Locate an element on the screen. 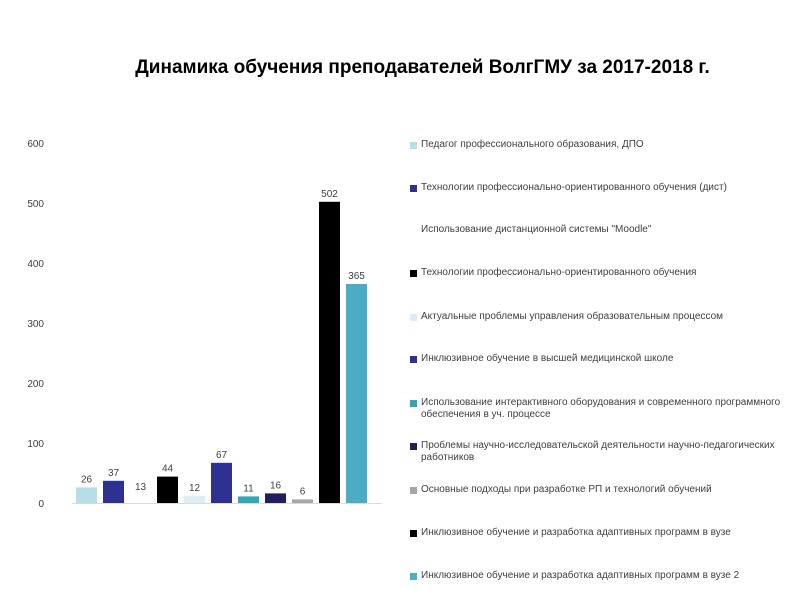  y-tick-label: 600 is located at coordinates (35, 144).